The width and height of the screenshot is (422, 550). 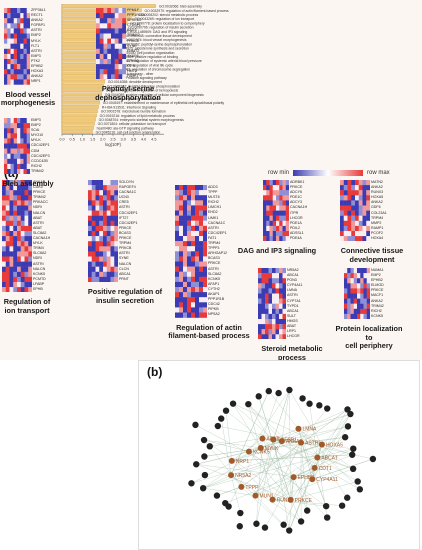 What do you see at coordinates (355, 211) in the screenshot?
I see `heatmap-cells` at bounding box center [355, 211].